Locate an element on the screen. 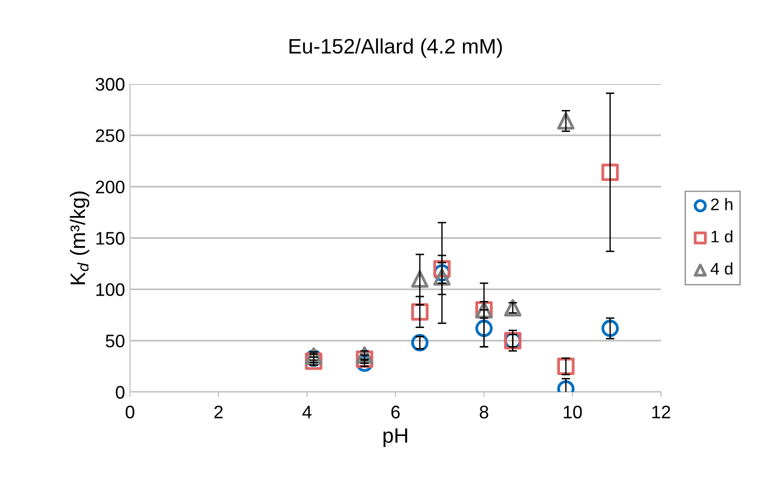  y-tick-label: 50 is located at coordinates (115, 341).